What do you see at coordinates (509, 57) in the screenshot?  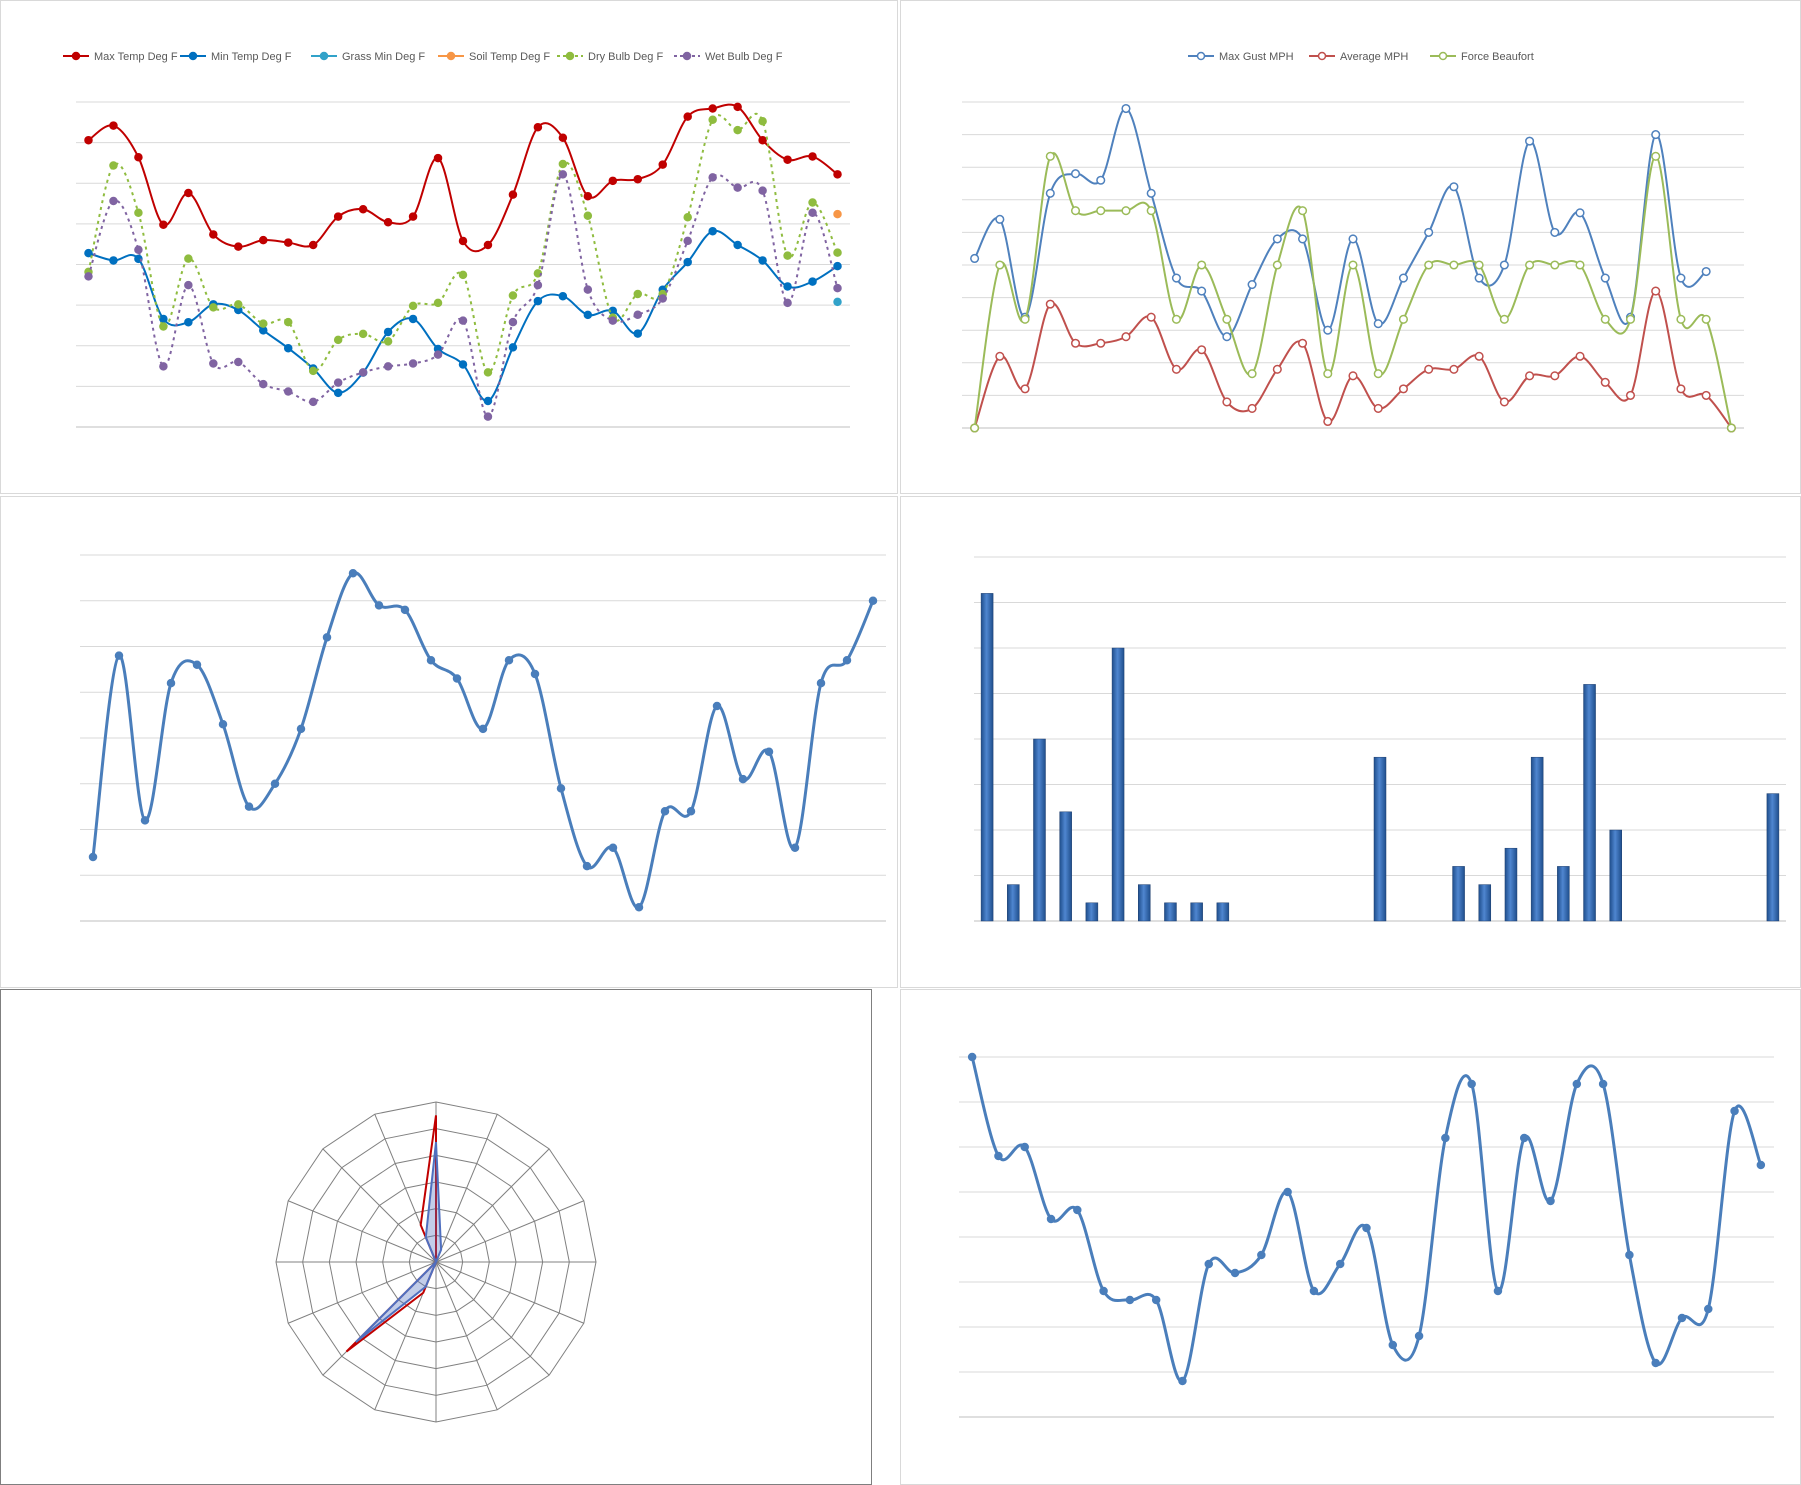 I see `legend-label: Soil Temp Deg F` at bounding box center [509, 57].